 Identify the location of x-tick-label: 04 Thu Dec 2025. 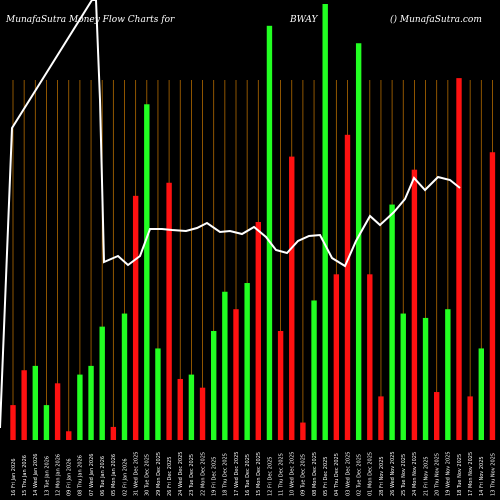
(337, 474).